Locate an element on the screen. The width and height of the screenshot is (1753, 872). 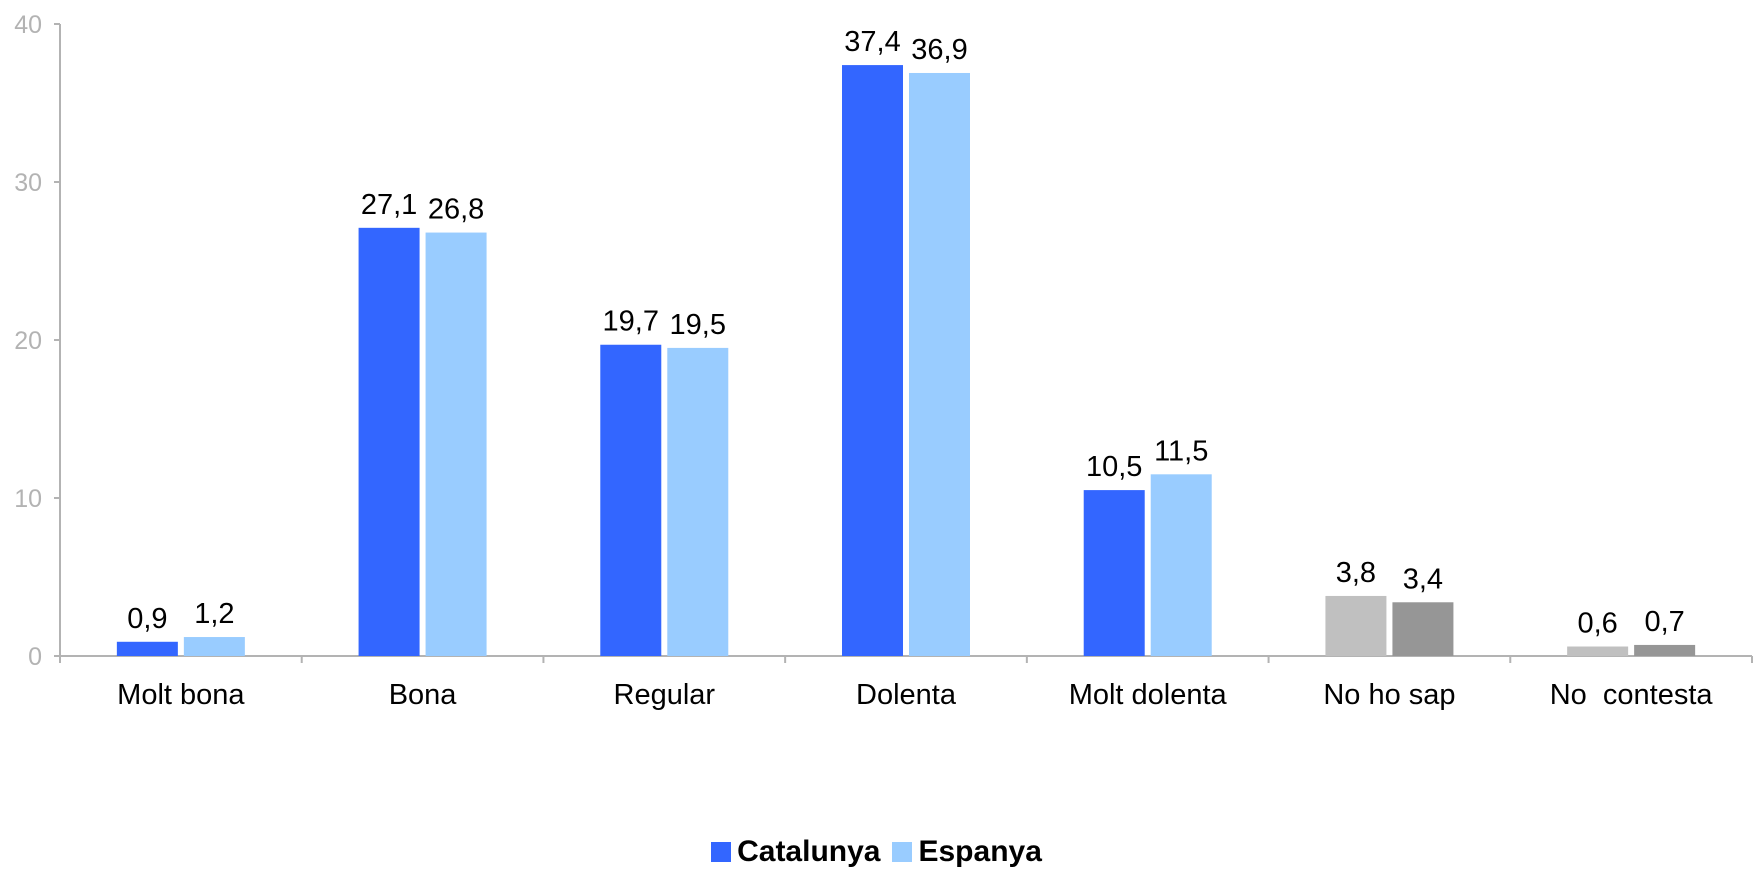
legend-swatch-espanya is located at coordinates (902, 852).